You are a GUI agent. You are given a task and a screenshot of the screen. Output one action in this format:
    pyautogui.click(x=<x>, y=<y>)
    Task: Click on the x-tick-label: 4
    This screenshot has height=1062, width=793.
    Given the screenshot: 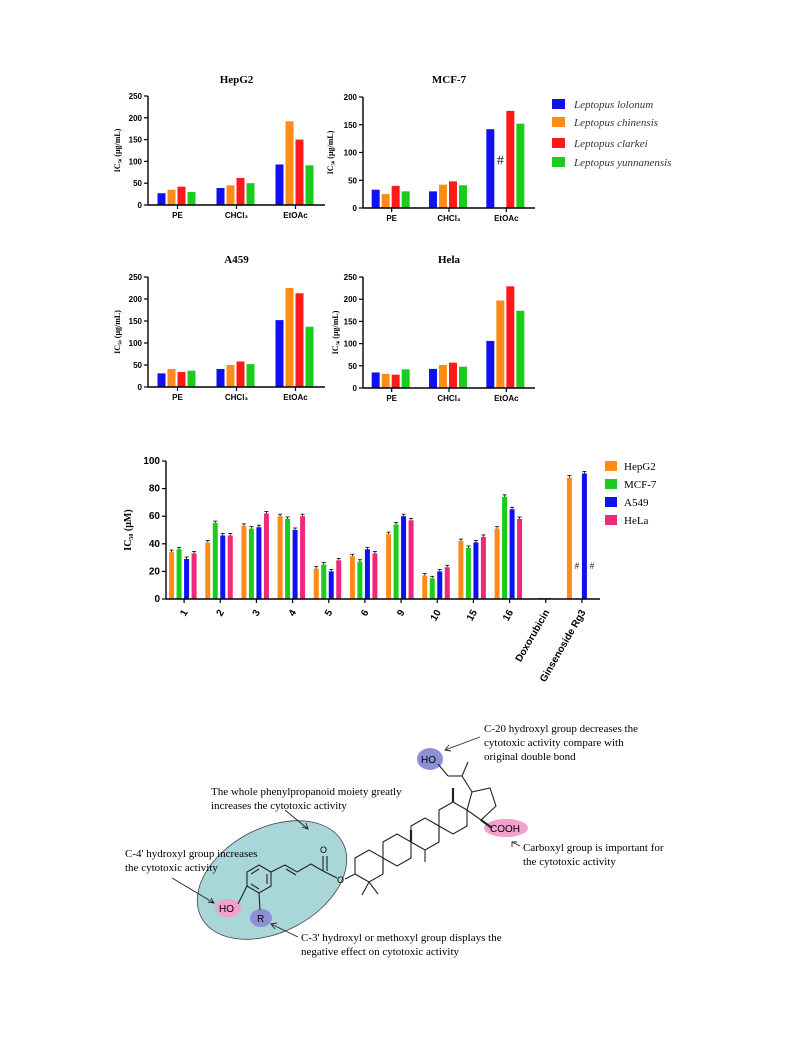 What is the action you would take?
    pyautogui.click(x=293, y=613)
    